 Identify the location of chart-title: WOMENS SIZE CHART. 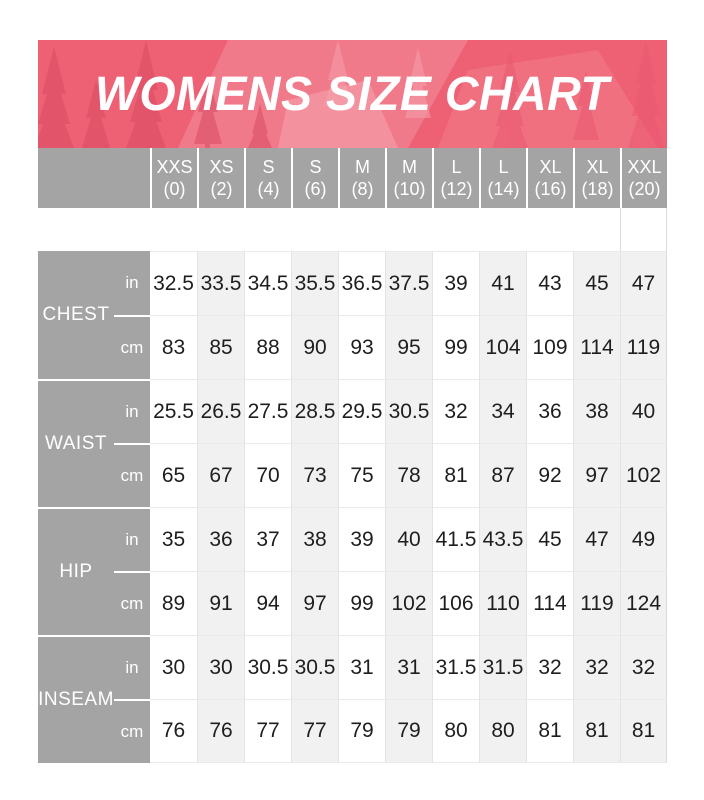
(352, 94).